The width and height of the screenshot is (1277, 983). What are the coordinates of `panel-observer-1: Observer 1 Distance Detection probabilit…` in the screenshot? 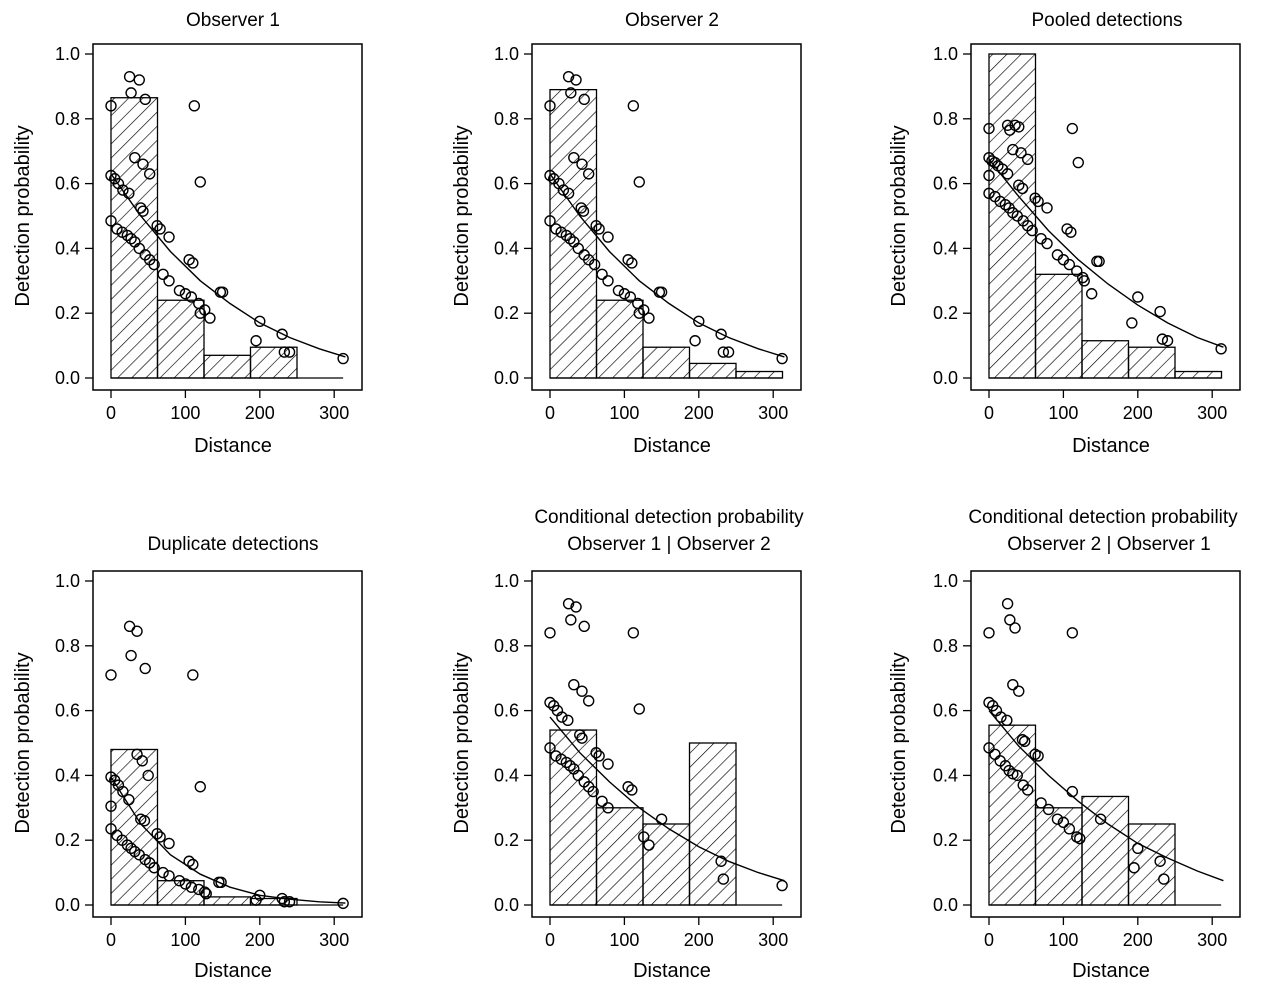 It's located at (187, 233).